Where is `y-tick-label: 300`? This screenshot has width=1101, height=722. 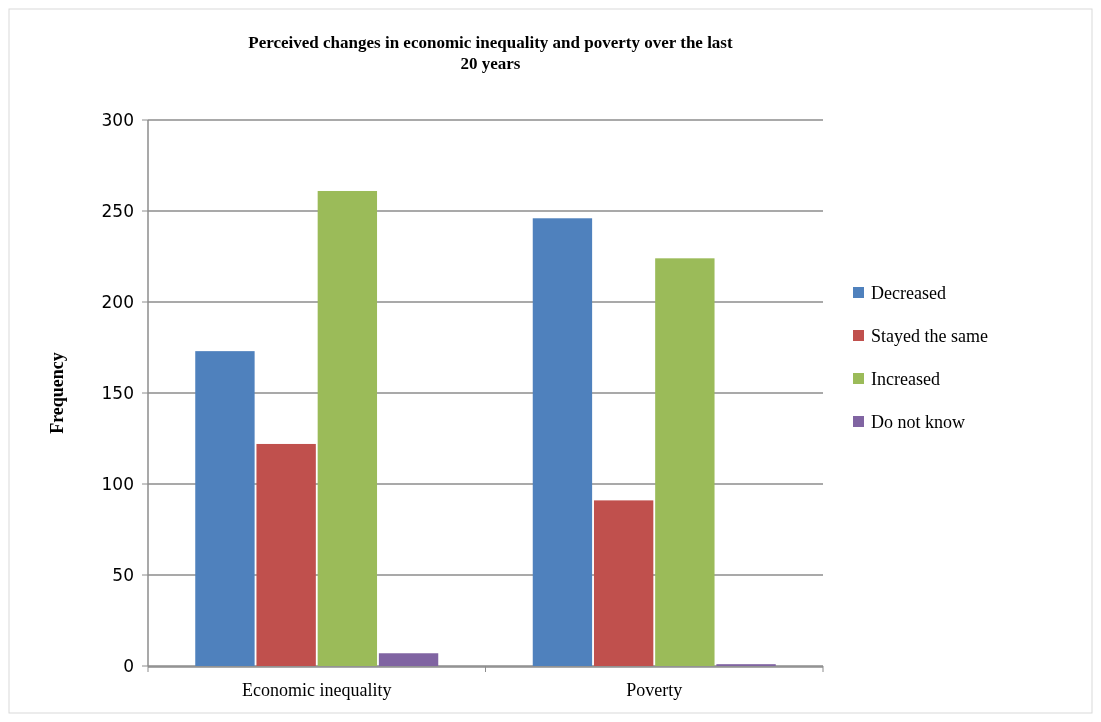
y-tick-label: 300 is located at coordinates (117, 119).